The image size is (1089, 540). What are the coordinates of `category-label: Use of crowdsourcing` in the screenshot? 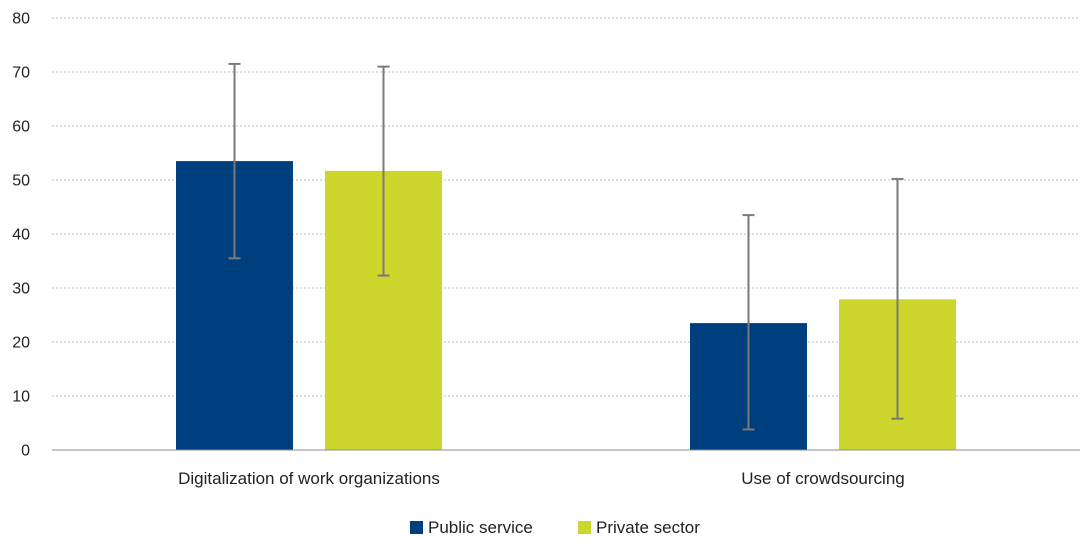 It's located at (822, 478).